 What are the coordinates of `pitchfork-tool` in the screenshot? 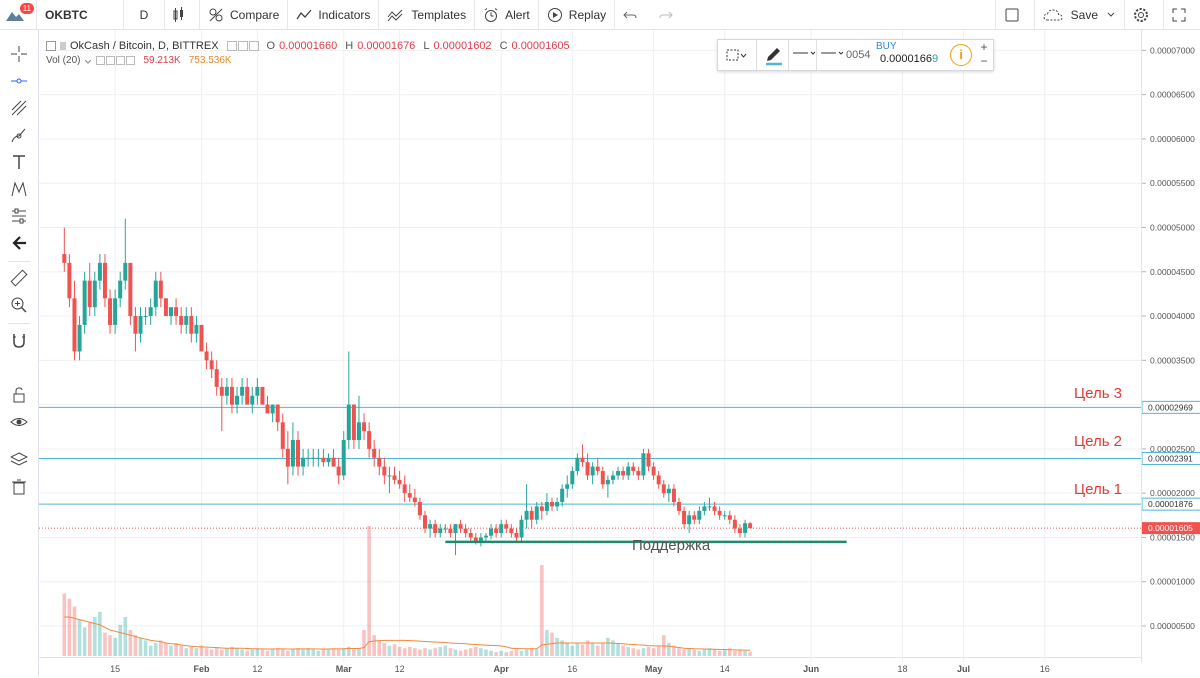 It's located at (19, 108).